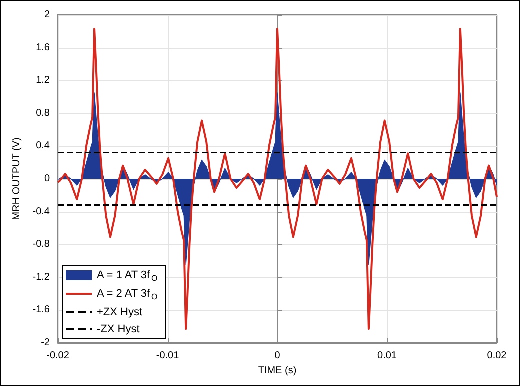  What do you see at coordinates (41, 244) in the screenshot?
I see `y-tick-label: -0.8` at bounding box center [41, 244].